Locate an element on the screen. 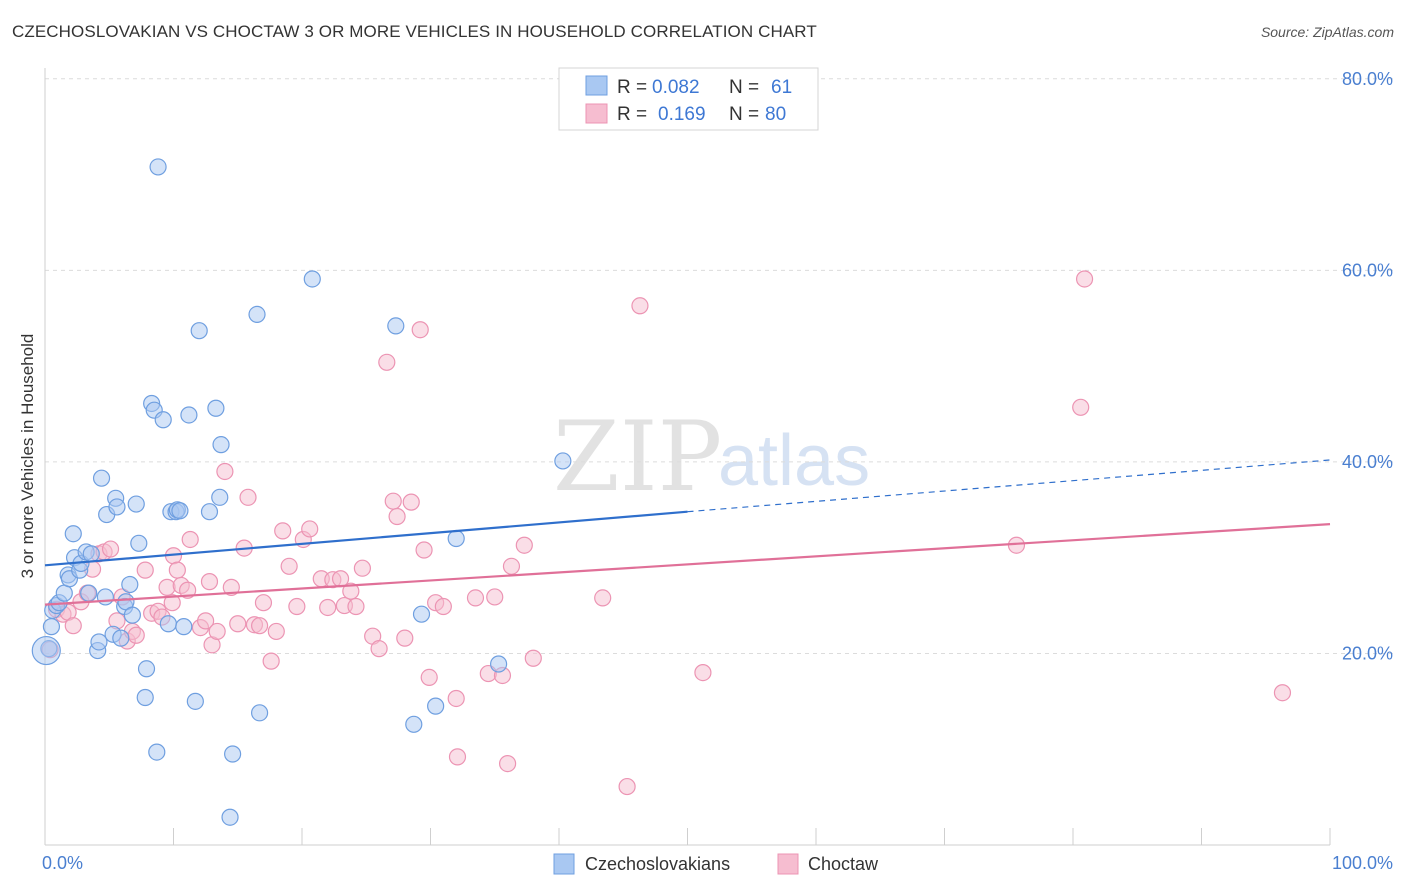 The width and height of the screenshot is (1406, 892). y-tick-label-20: 20.0% is located at coordinates (1367, 653).